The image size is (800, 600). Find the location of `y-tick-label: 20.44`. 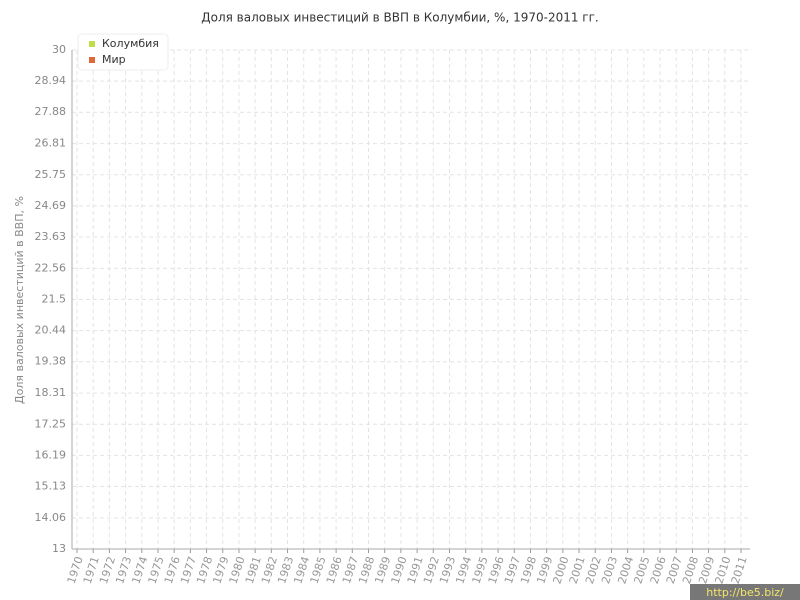

y-tick-label: 20.44 is located at coordinates (51, 330).